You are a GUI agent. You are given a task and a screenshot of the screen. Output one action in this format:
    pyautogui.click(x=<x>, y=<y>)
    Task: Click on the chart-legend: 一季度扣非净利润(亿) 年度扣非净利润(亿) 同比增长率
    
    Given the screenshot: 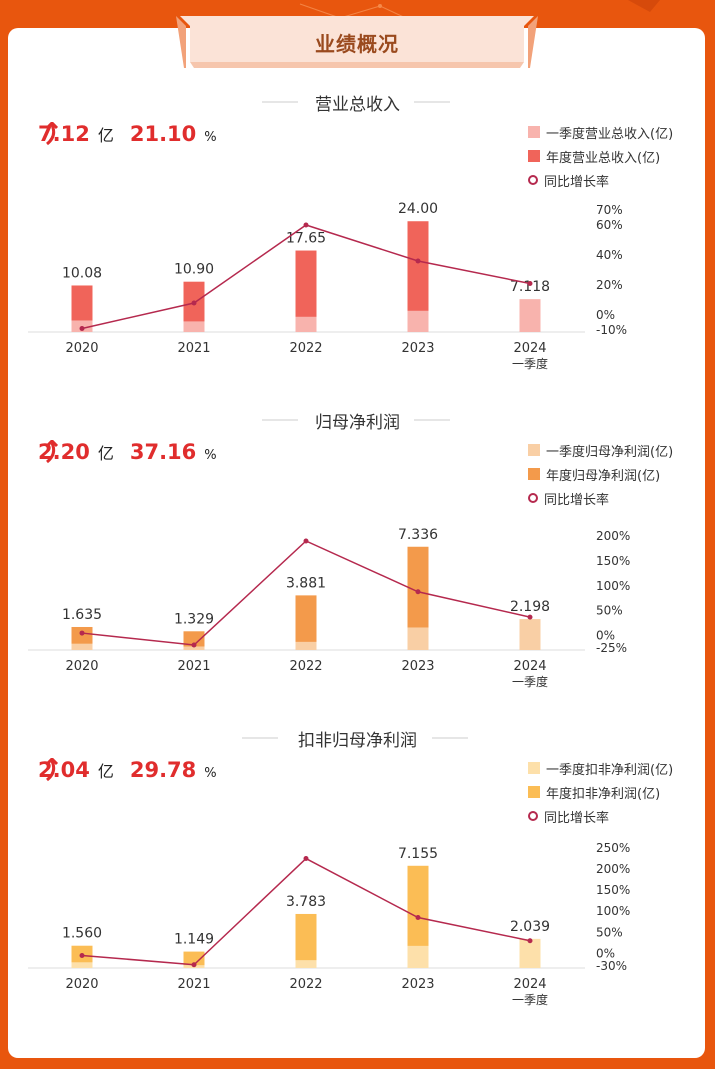 What is the action you would take?
    pyautogui.click(x=600, y=792)
    